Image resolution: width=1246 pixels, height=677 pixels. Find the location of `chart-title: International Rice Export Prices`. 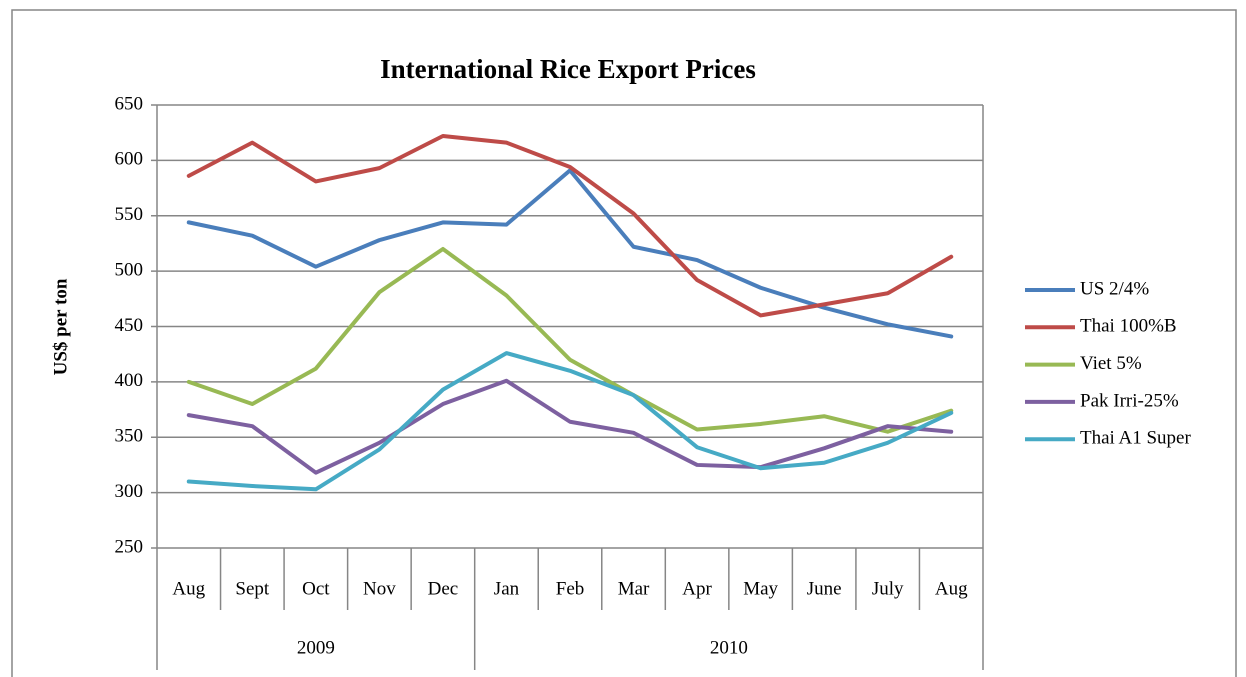

chart-title: International Rice Export Prices is located at coordinates (568, 69).